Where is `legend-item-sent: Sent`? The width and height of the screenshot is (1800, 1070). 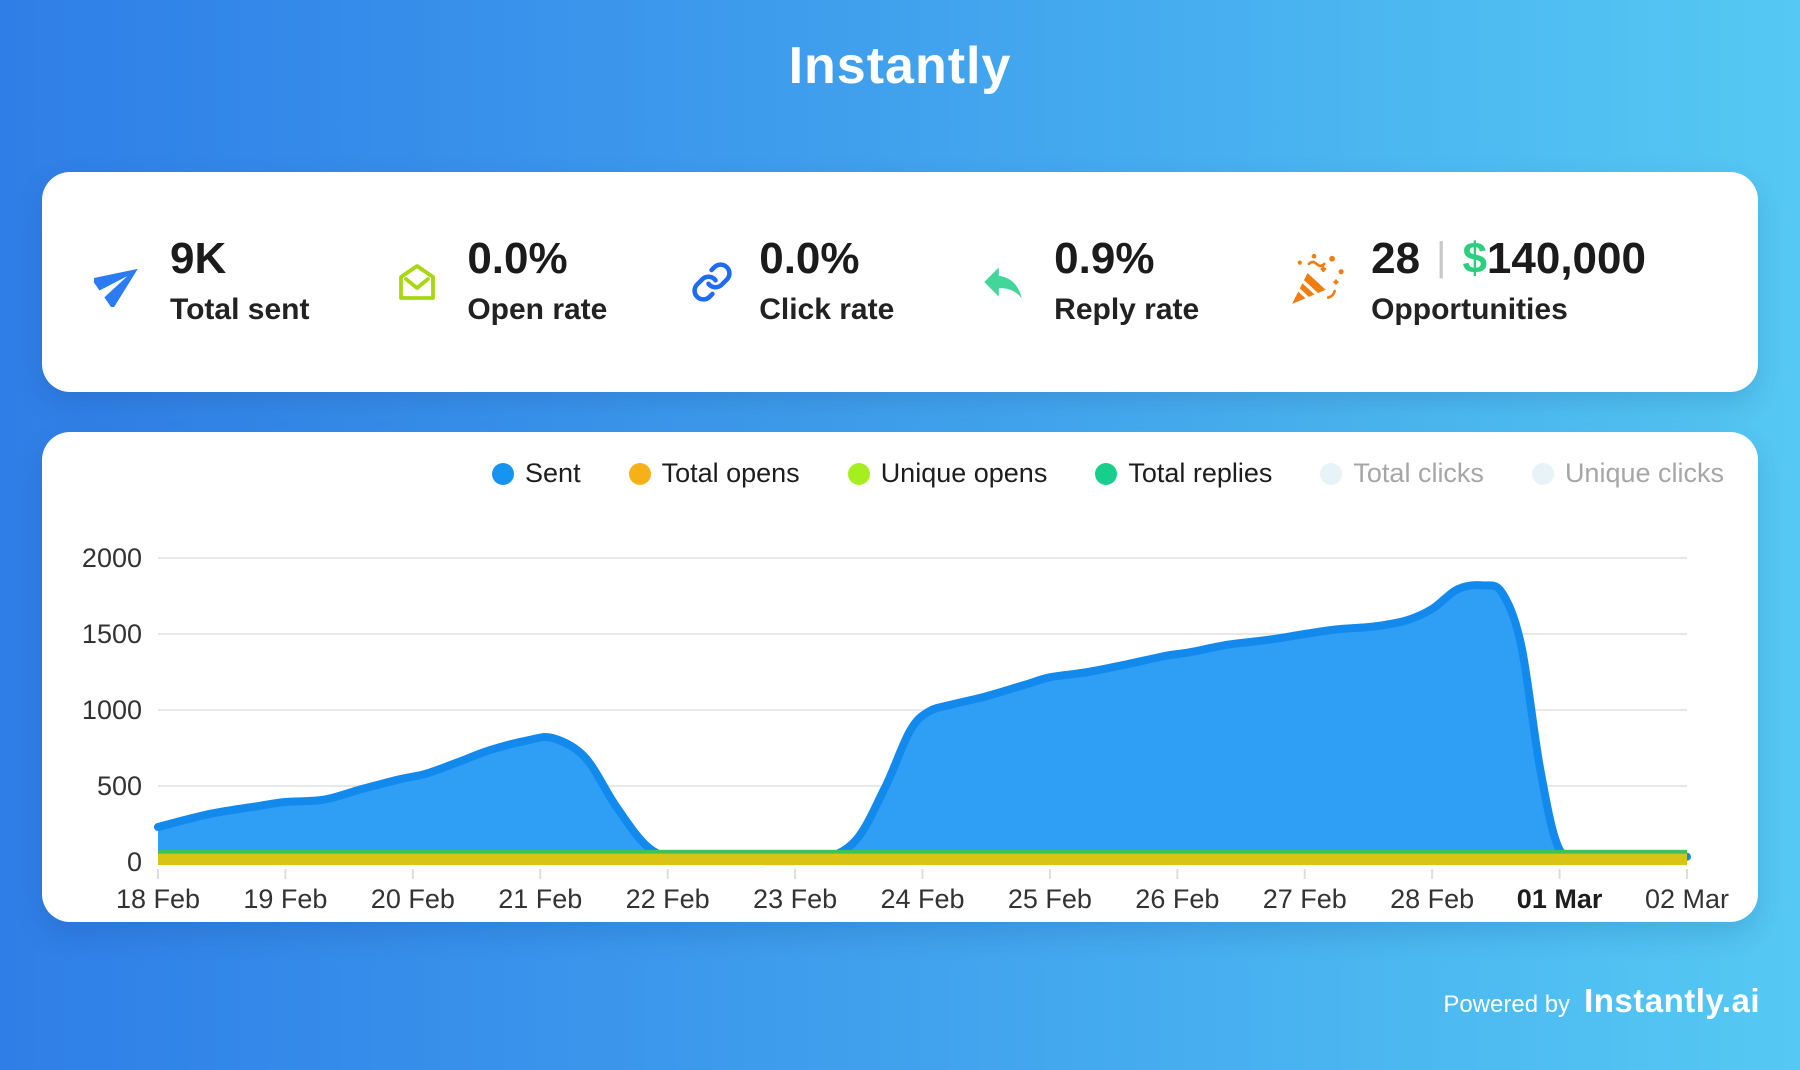 legend-item-sent: Sent is located at coordinates (536, 473).